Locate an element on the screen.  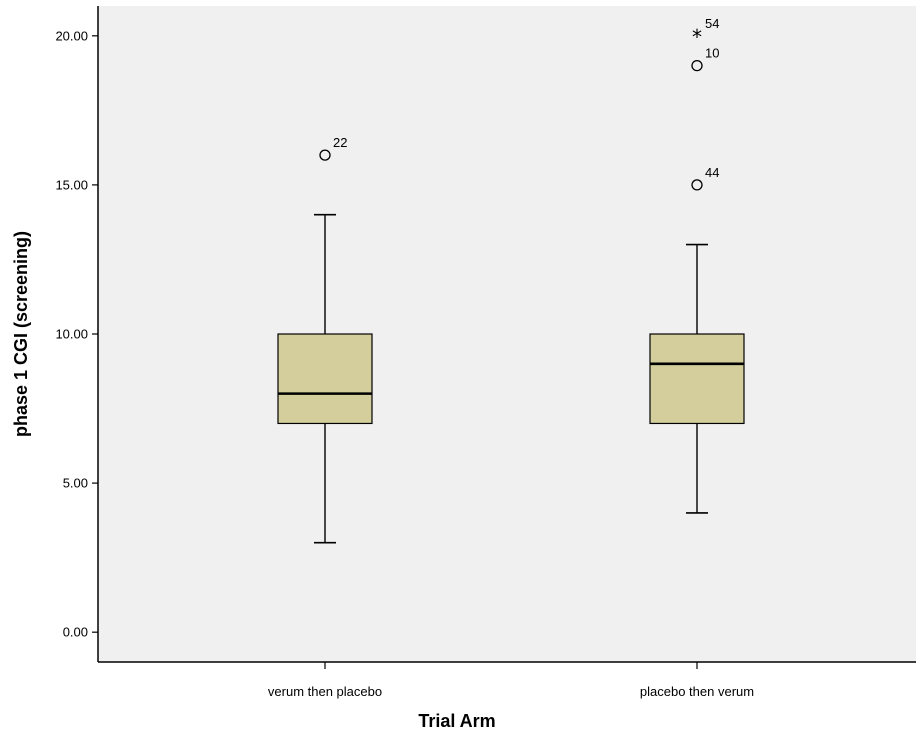
y-tick-label: 10.00 is located at coordinates (71, 334).